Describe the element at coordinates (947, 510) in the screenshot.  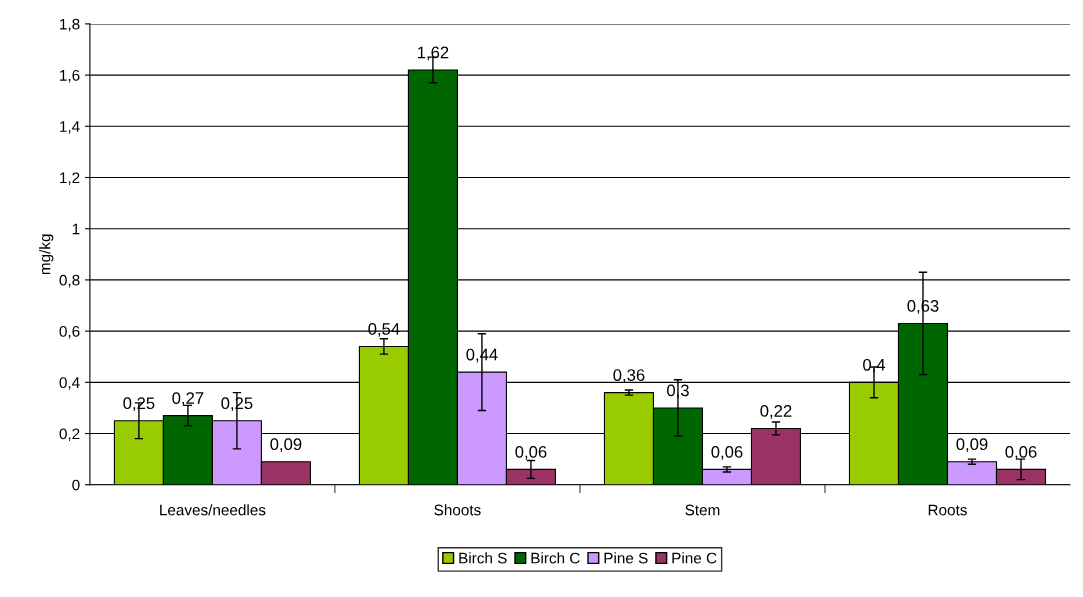
I see `x-tick-label: Roots` at that location.